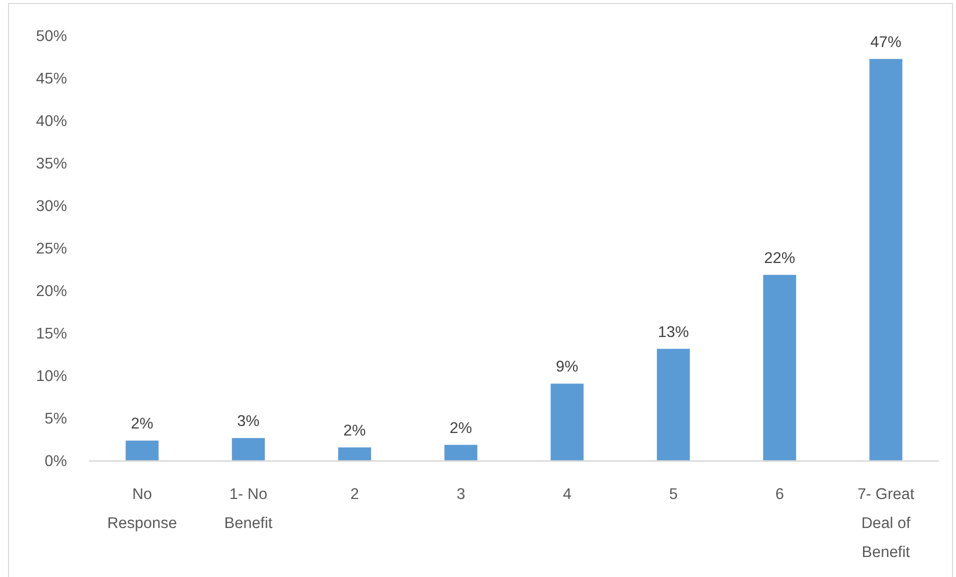  I want to click on y-tick-label: 15%, so click(52, 333).